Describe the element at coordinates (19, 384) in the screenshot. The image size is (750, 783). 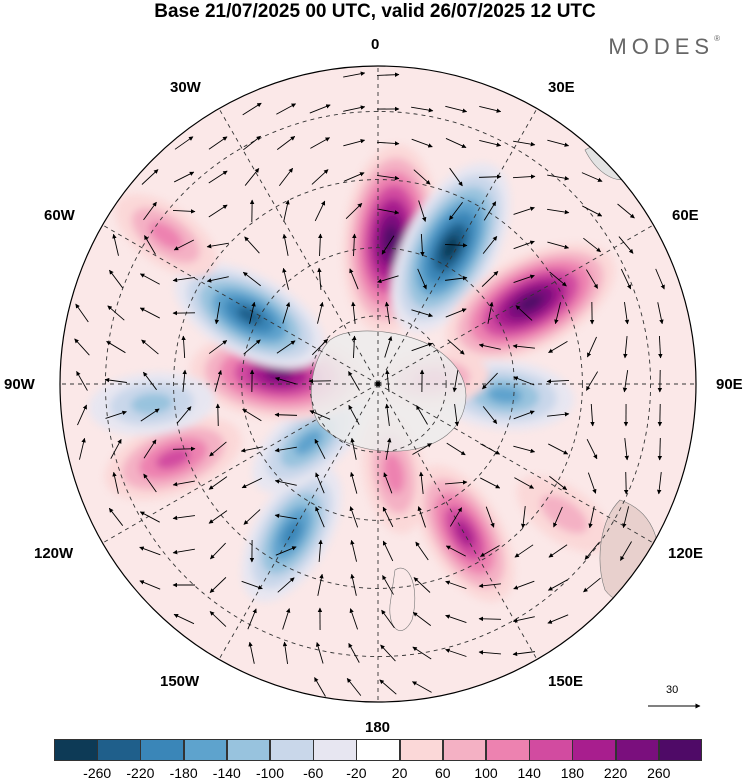
I see `lon-label-90w: 90W` at that location.